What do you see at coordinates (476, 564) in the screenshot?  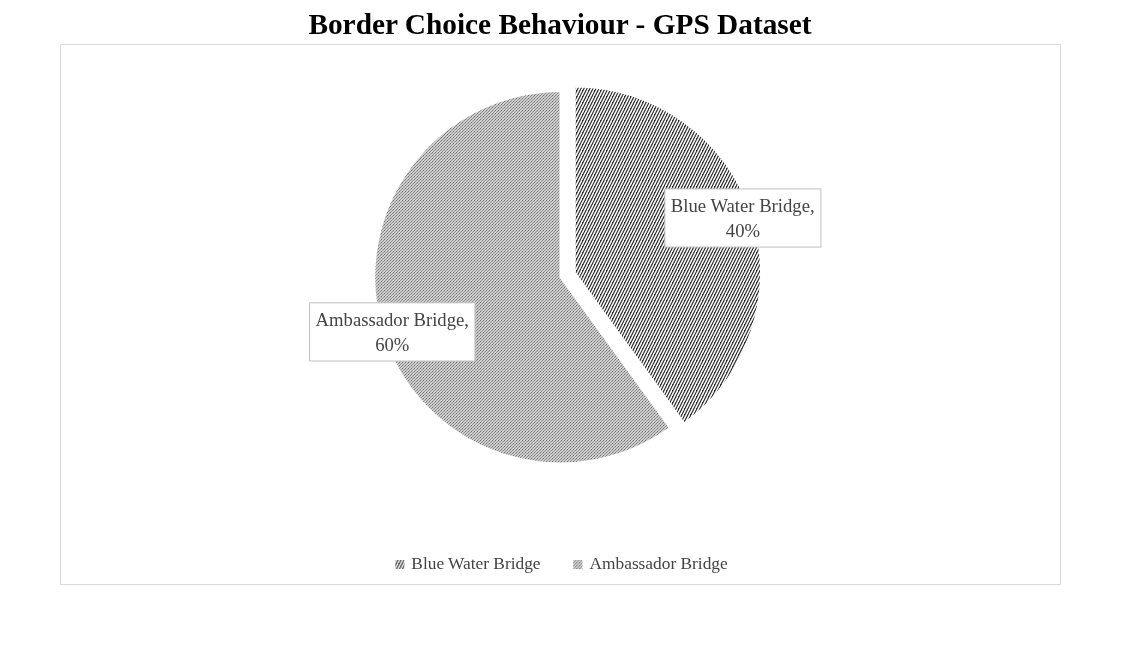 I see `legend-label: Blue Water Bridge` at bounding box center [476, 564].